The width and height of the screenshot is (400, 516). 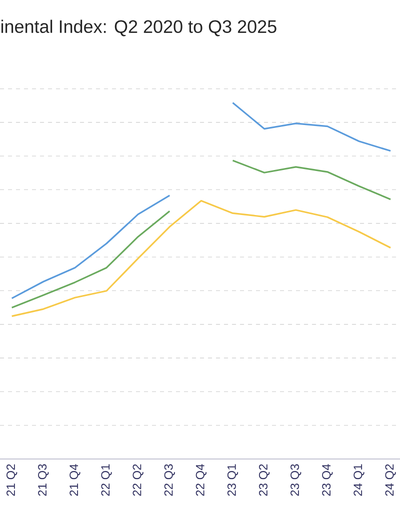 What do you see at coordinates (12, 480) in the screenshot?
I see `x-tick-label: 21 Q2` at bounding box center [12, 480].